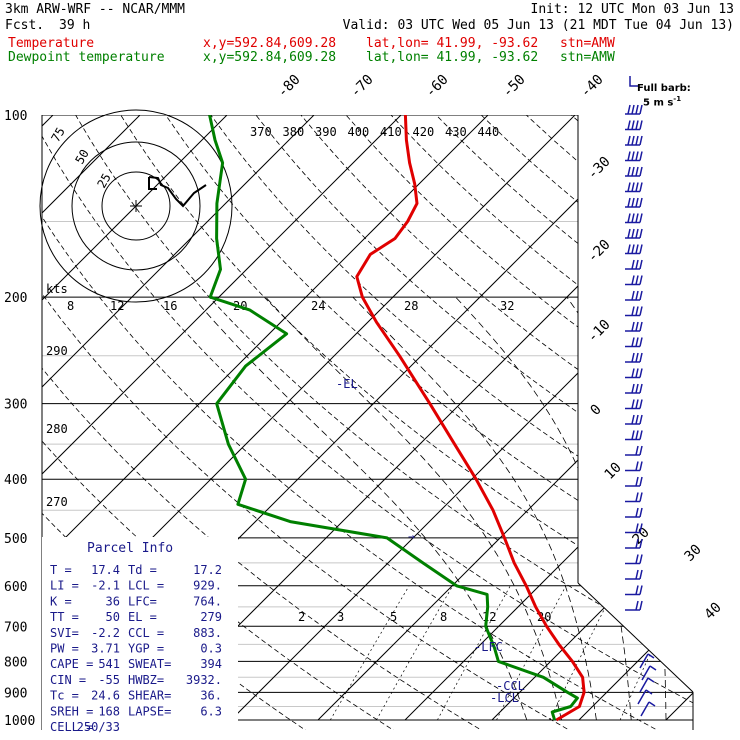 This screenshot has width=740, height=740. I want to click on mixing-ratio-label: 8, so click(443, 617).